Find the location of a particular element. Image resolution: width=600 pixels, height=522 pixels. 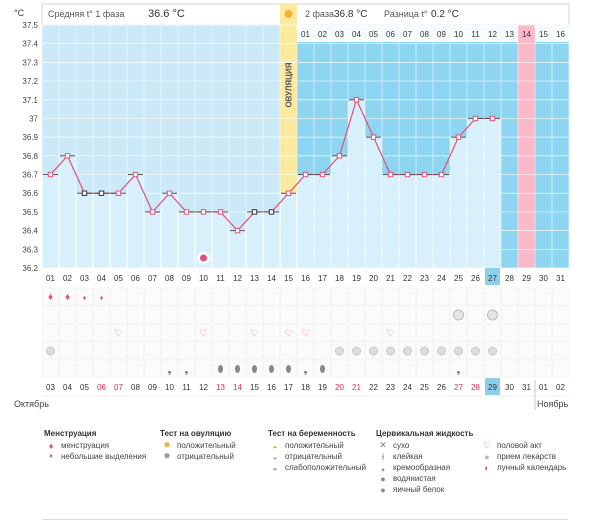

cycle-day-label: 22 is located at coordinates (407, 278).